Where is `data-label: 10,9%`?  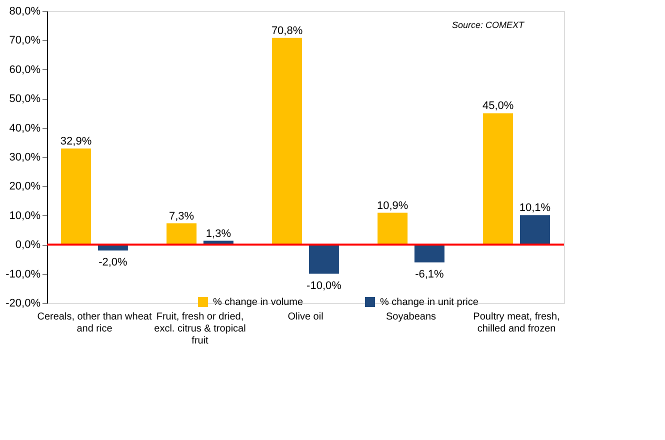 data-label: 10,9% is located at coordinates (392, 206).